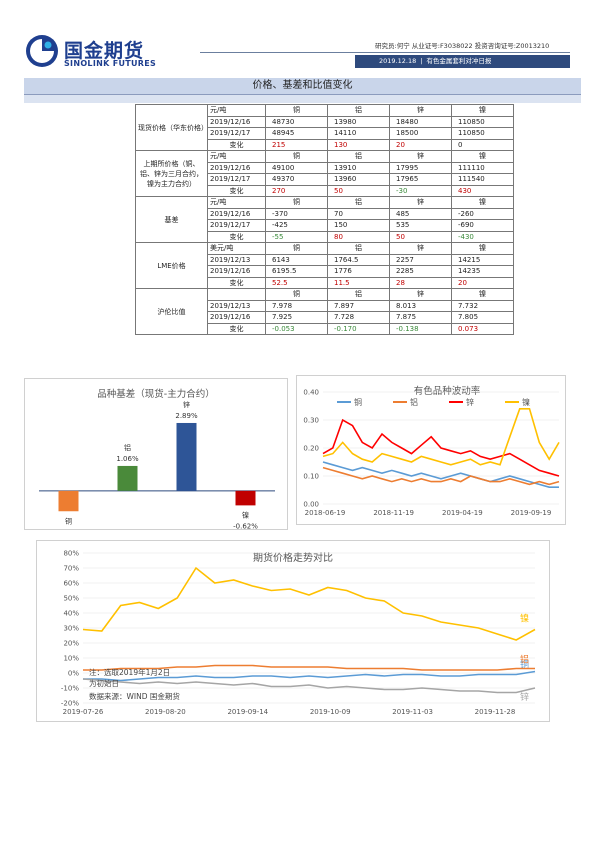  What do you see at coordinates (325, 179) in the screenshot?
I see `table-row: 2019/12/17 49370 13960 17965 111540` at bounding box center [325, 179].